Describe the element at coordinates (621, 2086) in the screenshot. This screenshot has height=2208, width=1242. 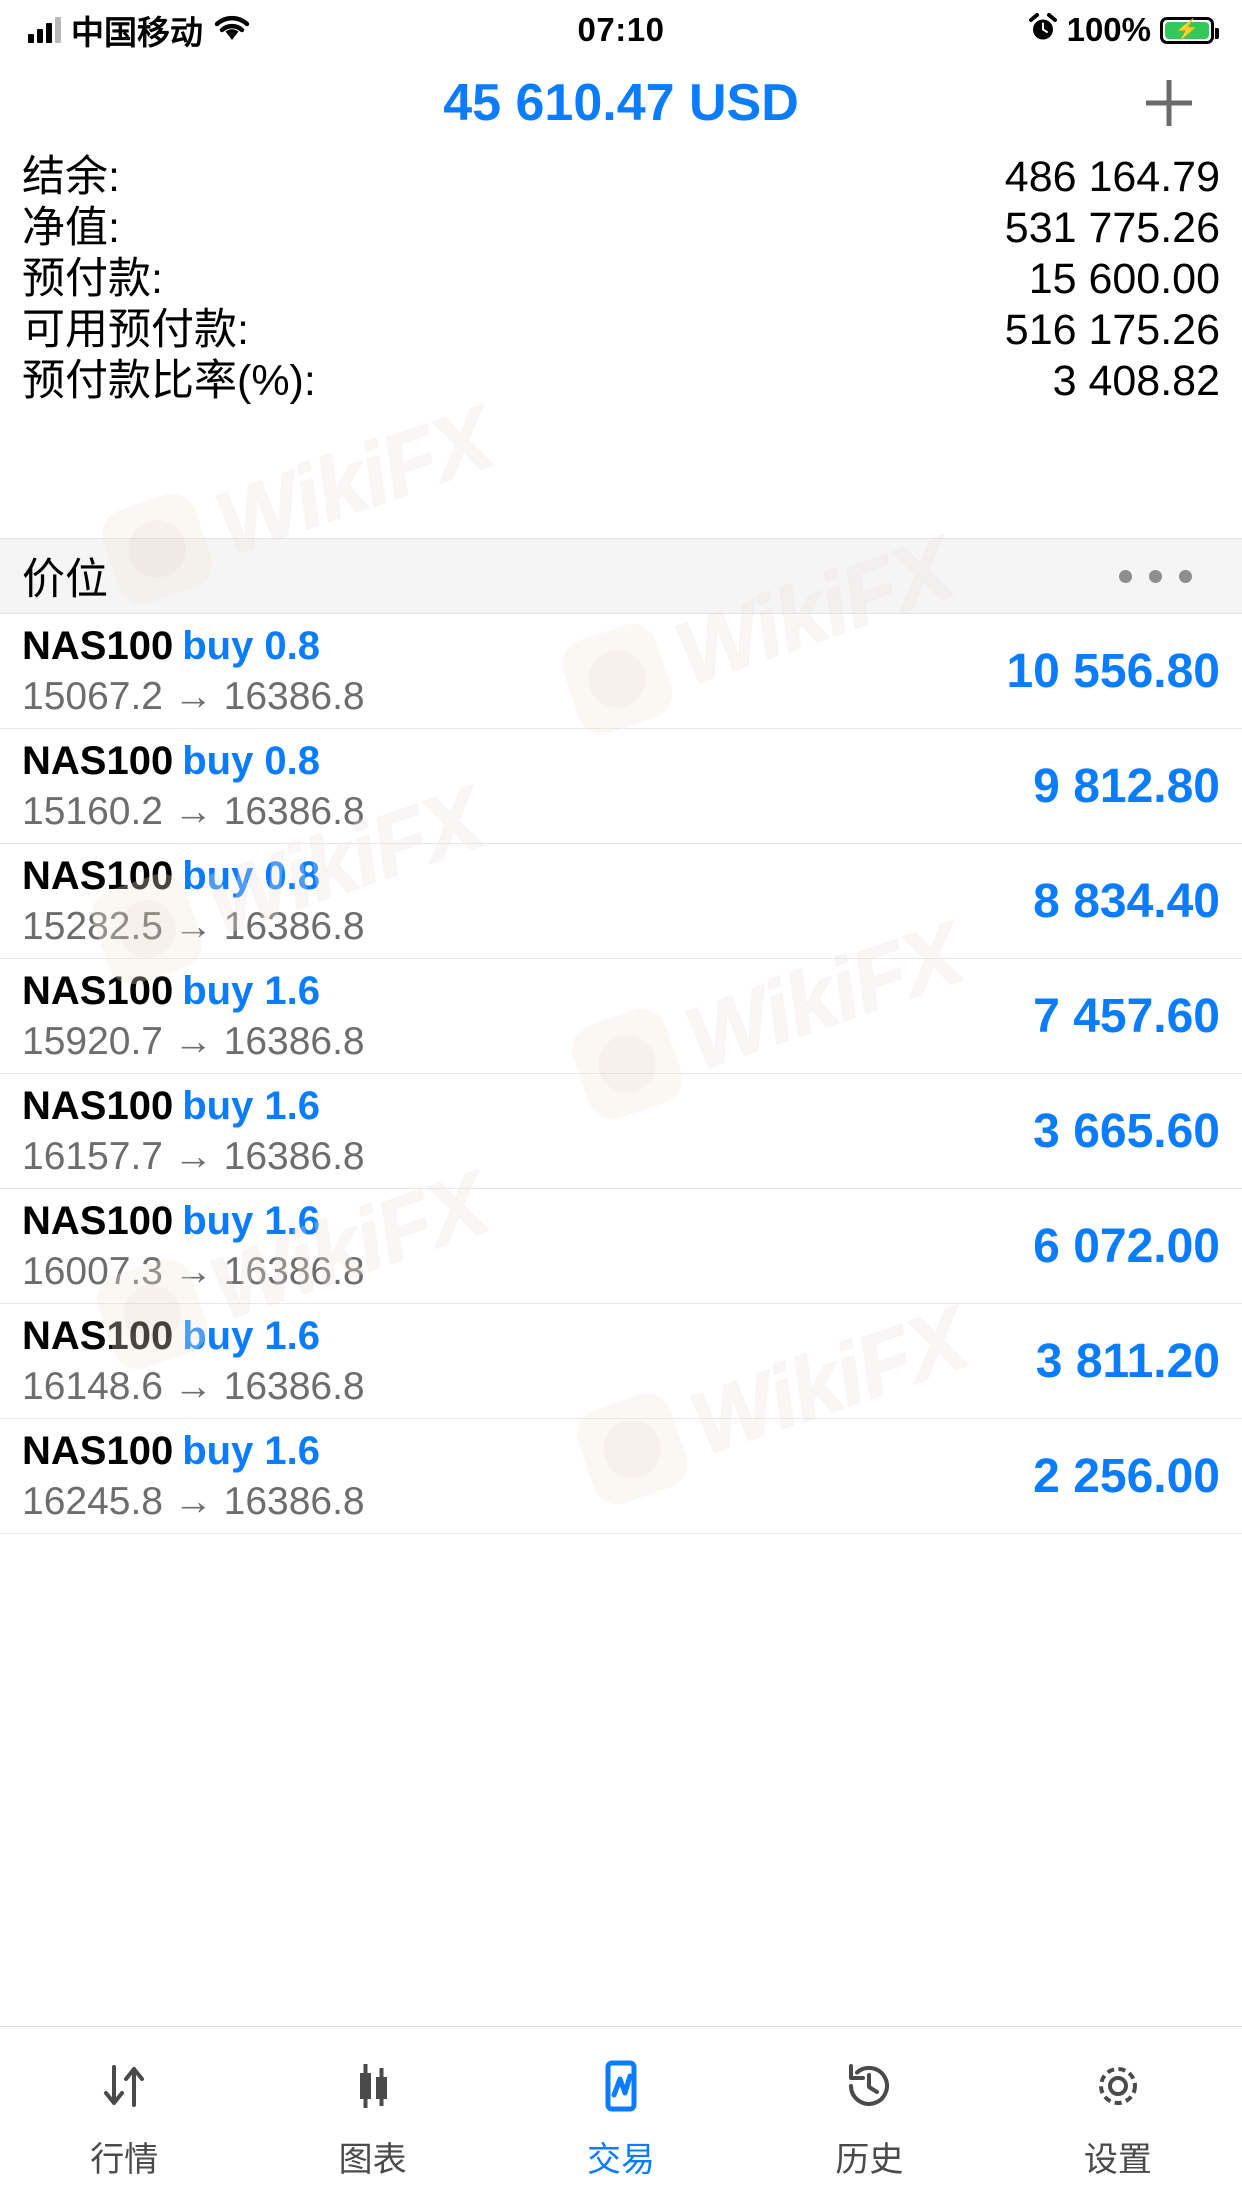
I see `trade-line-icon` at that location.